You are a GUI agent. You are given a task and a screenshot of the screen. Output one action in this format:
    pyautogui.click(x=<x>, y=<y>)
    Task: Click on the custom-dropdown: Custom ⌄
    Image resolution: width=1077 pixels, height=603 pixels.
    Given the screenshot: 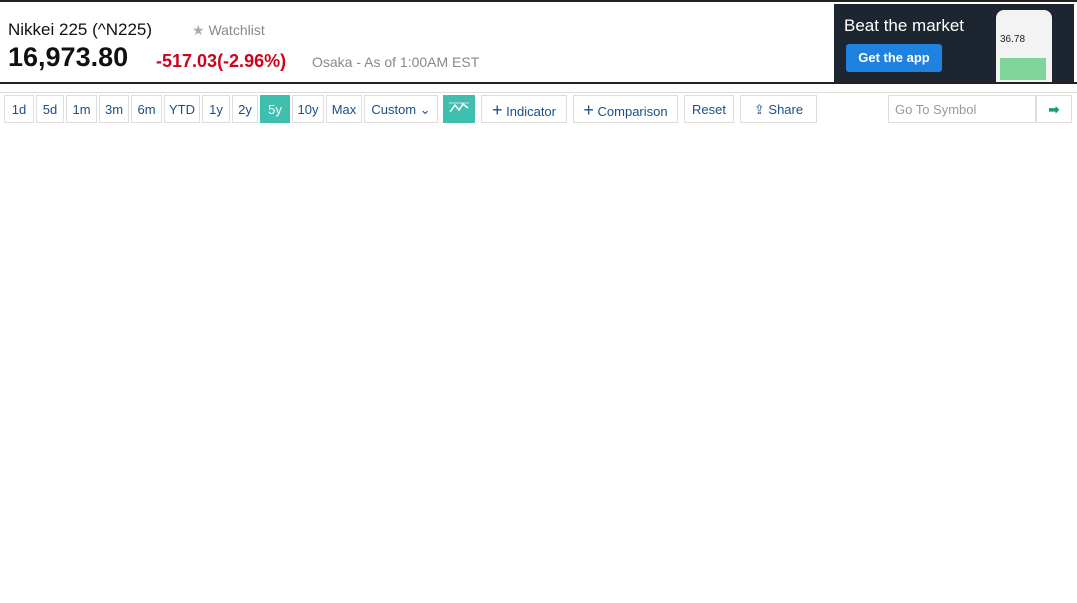 What is the action you would take?
    pyautogui.click(x=401, y=109)
    